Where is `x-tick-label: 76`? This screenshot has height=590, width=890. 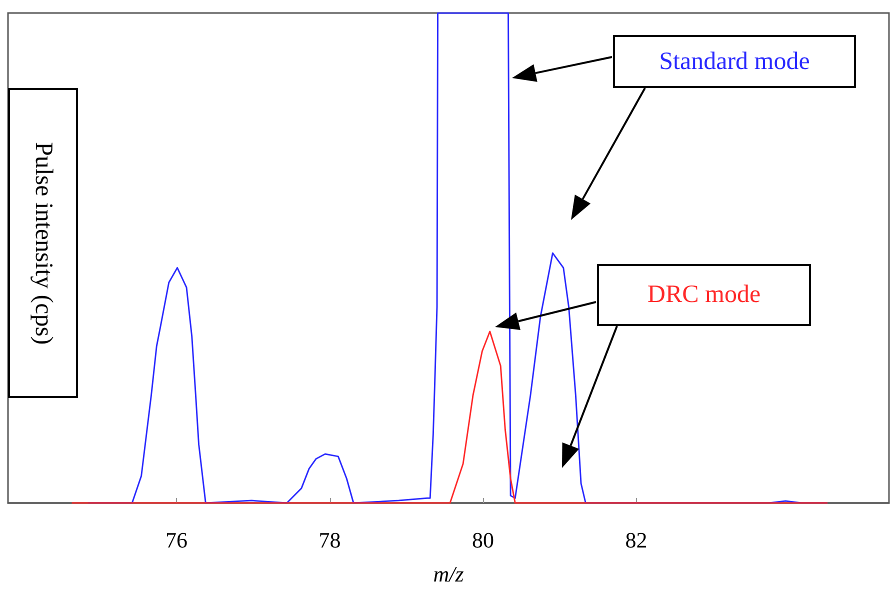 x-tick-label: 76 is located at coordinates (177, 540).